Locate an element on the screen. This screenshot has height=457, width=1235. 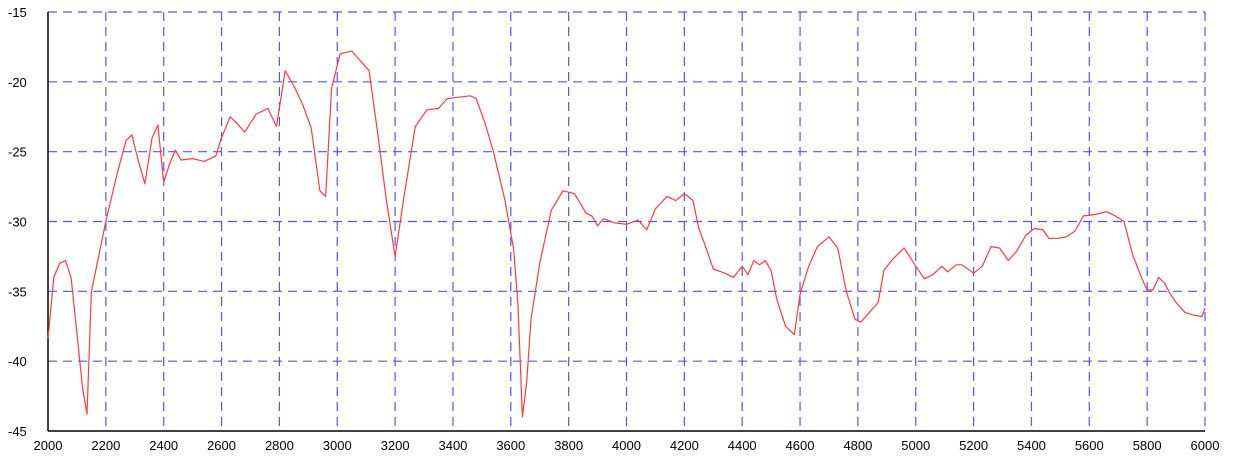
x-tick-label: 3000 is located at coordinates (337, 445).